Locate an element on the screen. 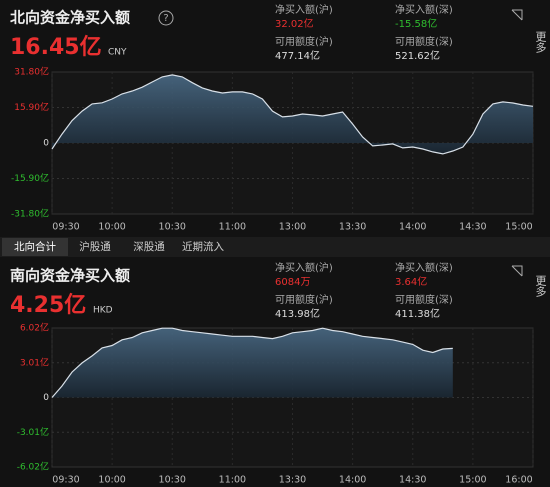 The height and width of the screenshot is (487, 550). panel-title: 北向资金净买入额 is located at coordinates (70, 18).